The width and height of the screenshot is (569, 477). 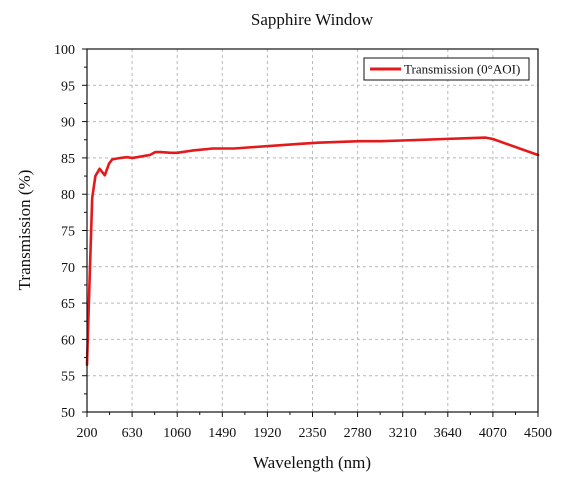 What do you see at coordinates (68, 123) in the screenshot?
I see `y-tick-label: 90` at bounding box center [68, 123].